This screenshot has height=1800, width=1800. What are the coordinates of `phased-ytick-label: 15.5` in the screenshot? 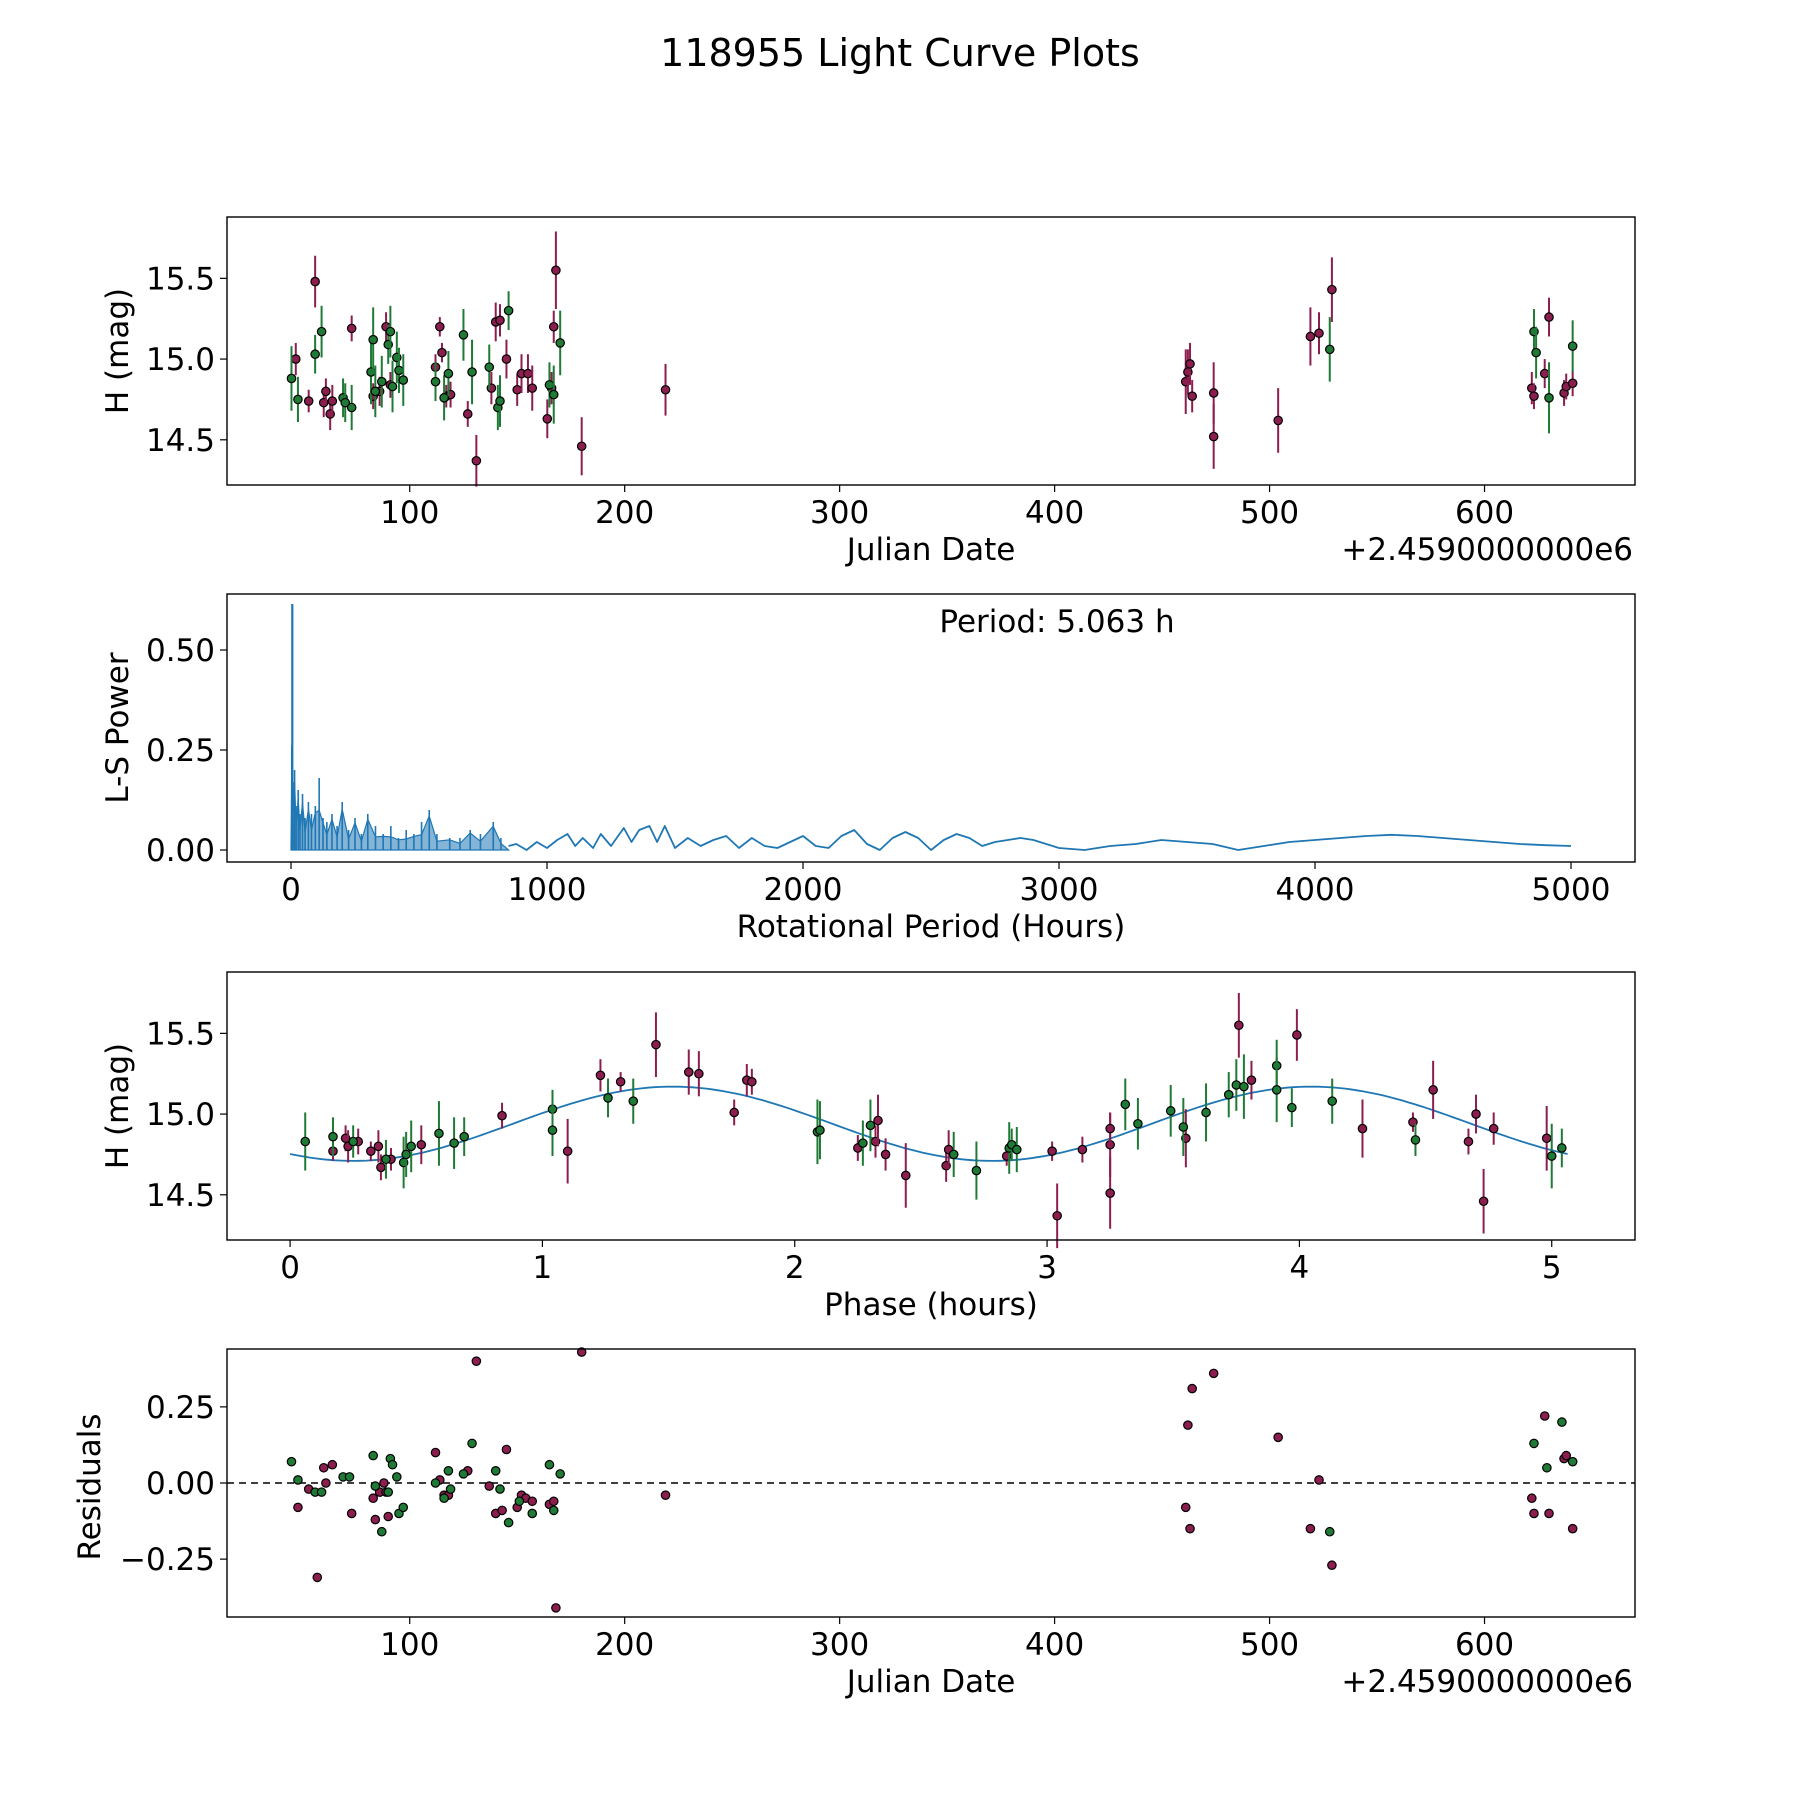 It's located at (180, 1034).